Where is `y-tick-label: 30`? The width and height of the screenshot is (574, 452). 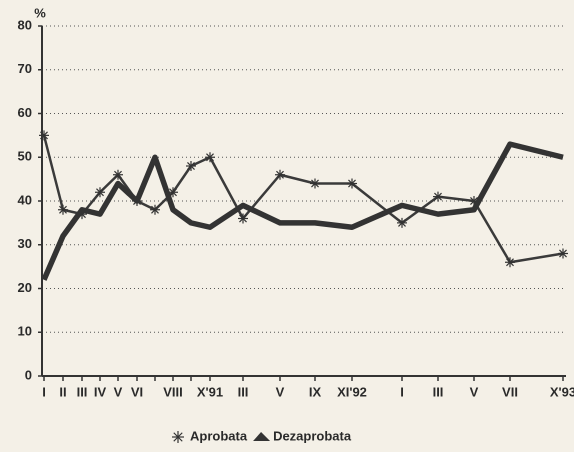 y-tick-label: 30 is located at coordinates (25, 243).